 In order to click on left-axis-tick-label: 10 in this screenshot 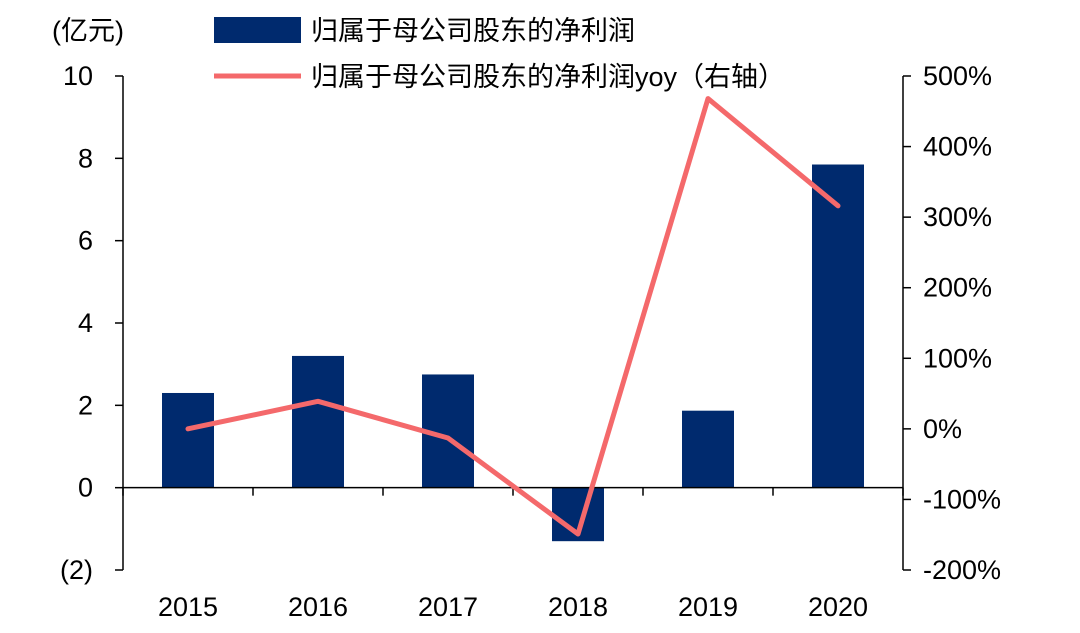, I will do `click(78, 76)`.